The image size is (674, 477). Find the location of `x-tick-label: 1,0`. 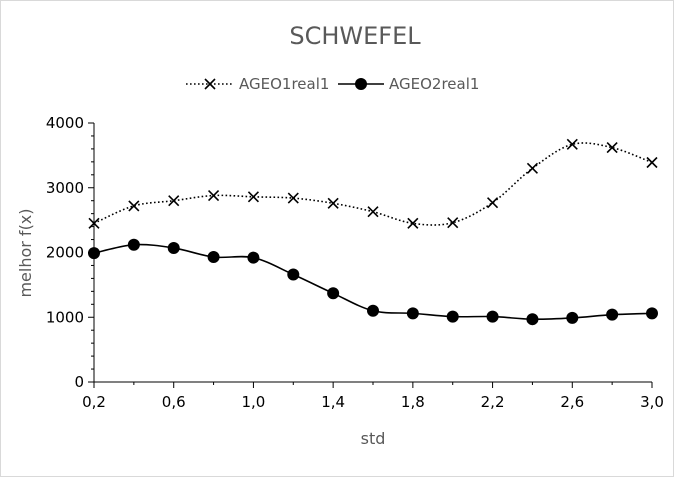

x-tick-label: 1,0 is located at coordinates (253, 402).